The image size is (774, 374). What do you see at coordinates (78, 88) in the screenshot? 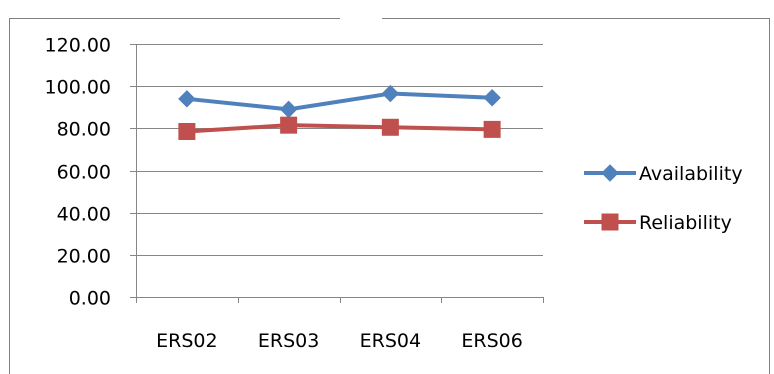
I see `y-tick-label: 100.00` at bounding box center [78, 88].